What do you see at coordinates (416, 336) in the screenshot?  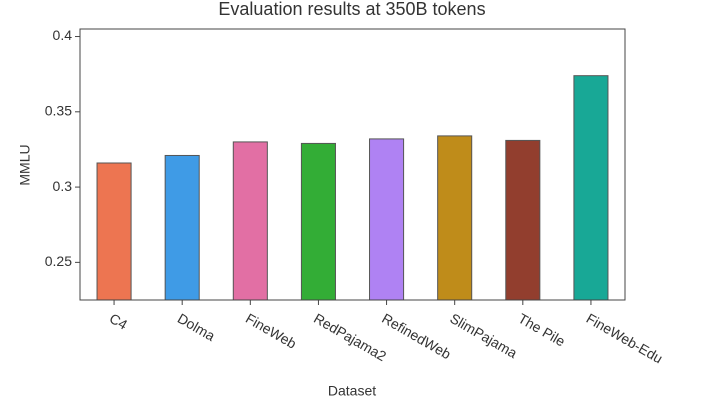 I see `x-tick-label: RefinedWeb` at bounding box center [416, 336].